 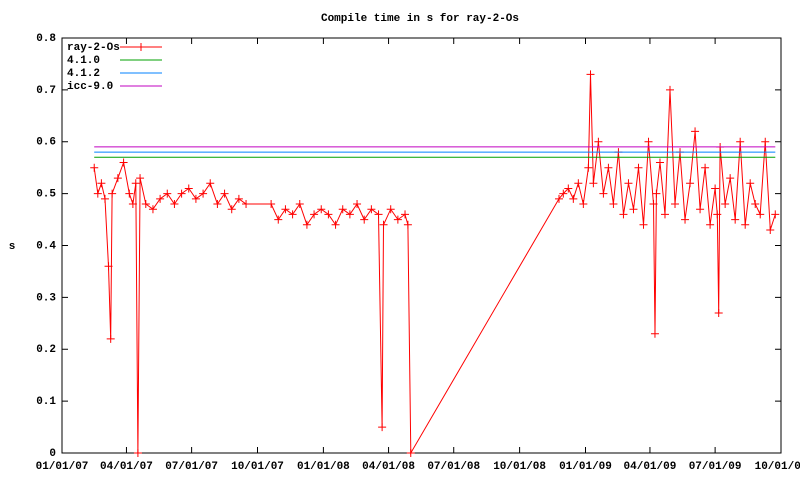 I want to click on y-tick-label: 0.8, so click(x=46, y=39).